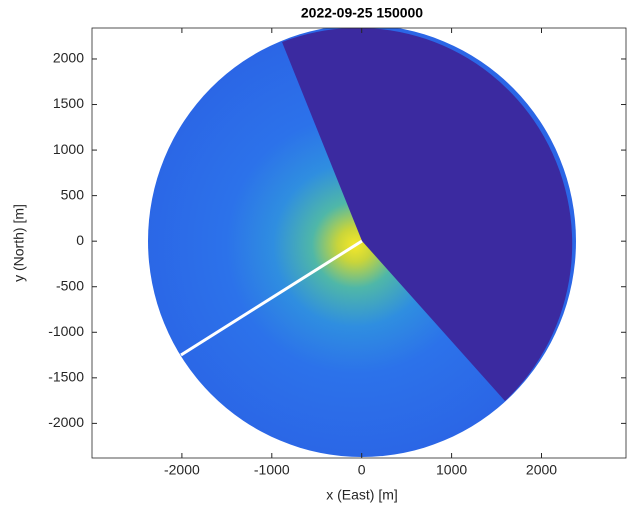  Describe the element at coordinates (272, 470) in the screenshot. I see `x-tick-label: -1000` at that location.